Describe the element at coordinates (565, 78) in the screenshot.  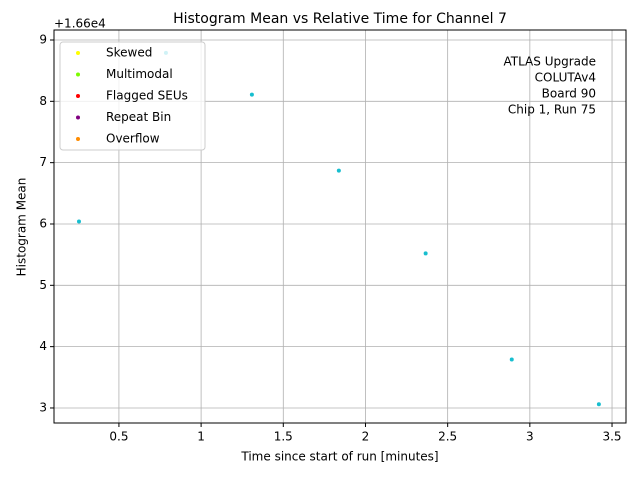
I see `annotation: COLUTAv4` at that location.